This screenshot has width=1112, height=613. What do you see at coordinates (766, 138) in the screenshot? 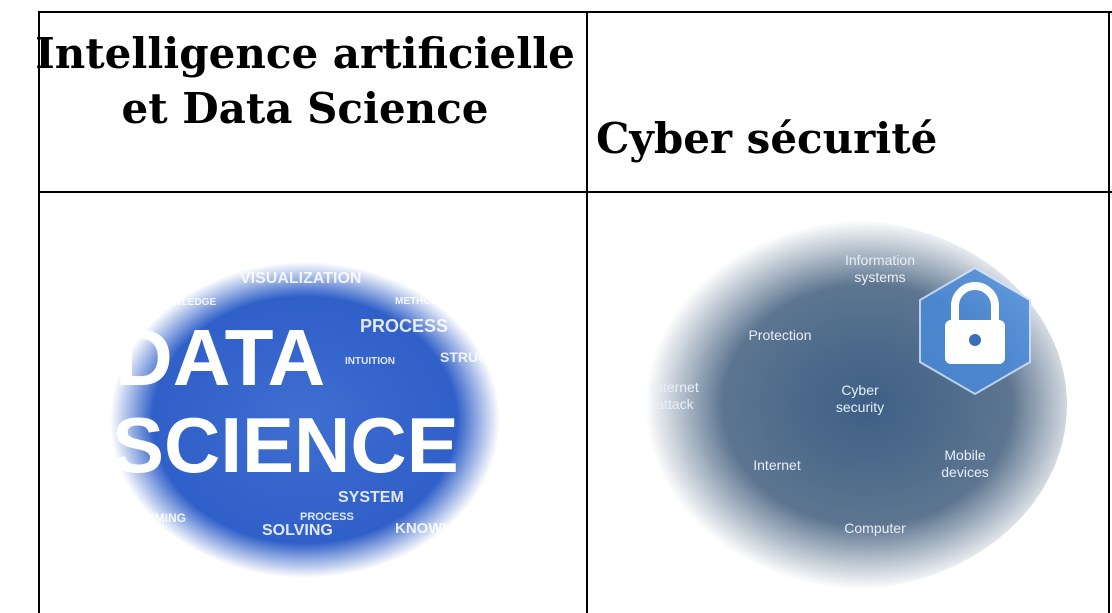
I see `header-cell-text: Cyber sécurité` at bounding box center [766, 138].